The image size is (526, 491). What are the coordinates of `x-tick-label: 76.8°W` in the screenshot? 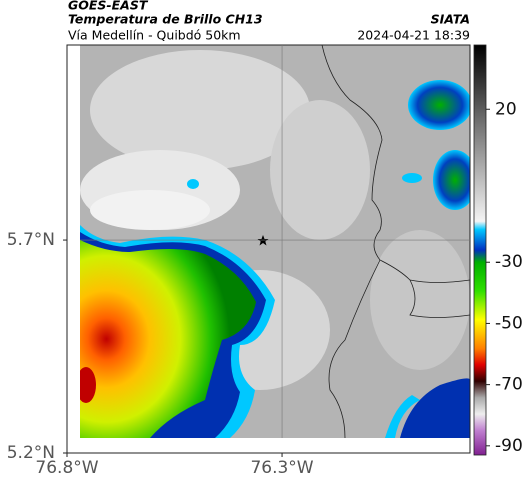 It's located at (66, 468).